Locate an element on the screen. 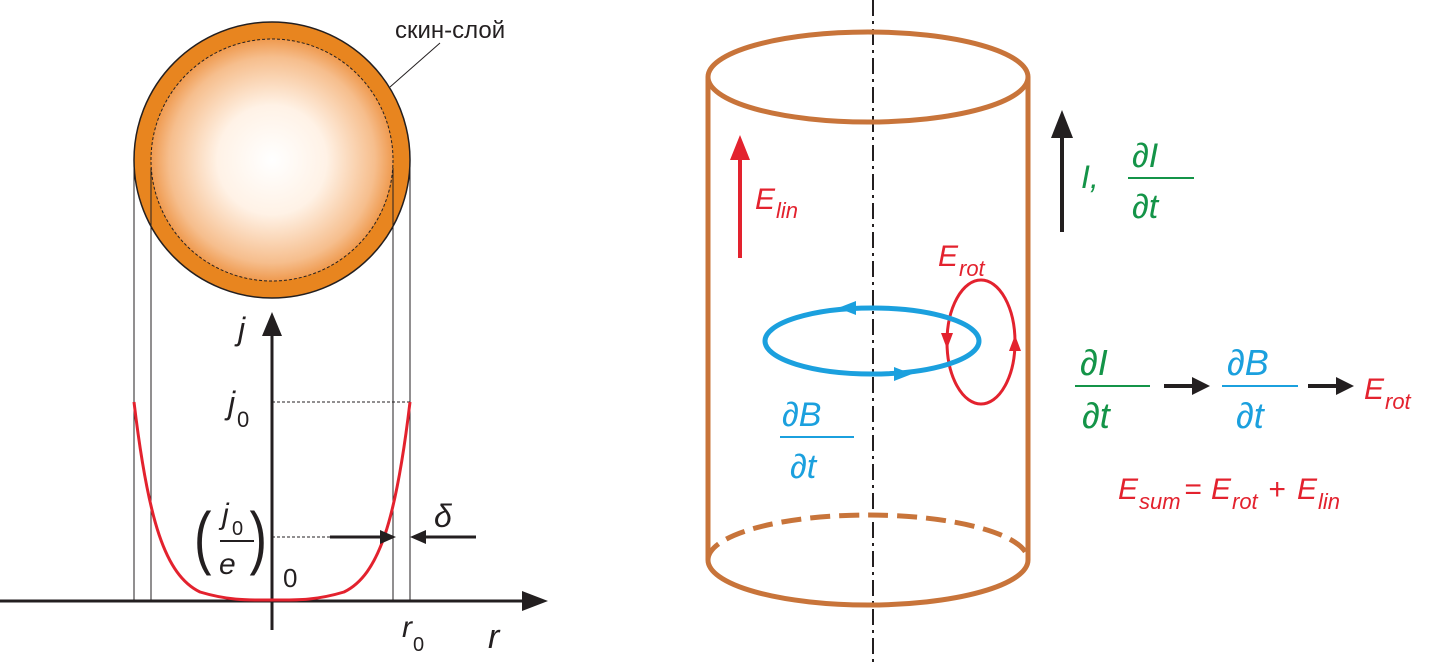 The width and height of the screenshot is (1429, 662). db-dt-arrowhead-top is located at coordinates (847, 308).